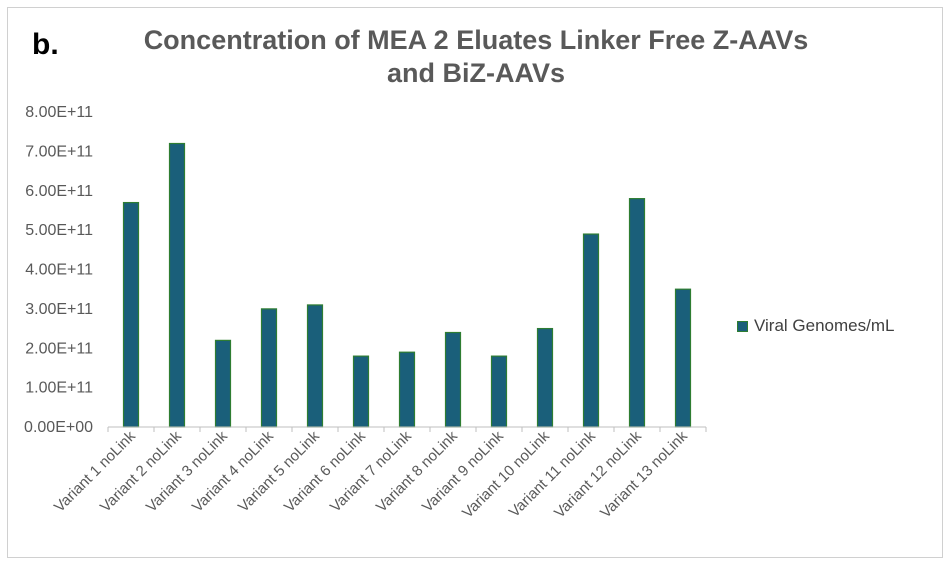 The height and width of the screenshot is (566, 952). Describe the element at coordinates (45, 44) in the screenshot. I see `panel-label: b.` at that location.